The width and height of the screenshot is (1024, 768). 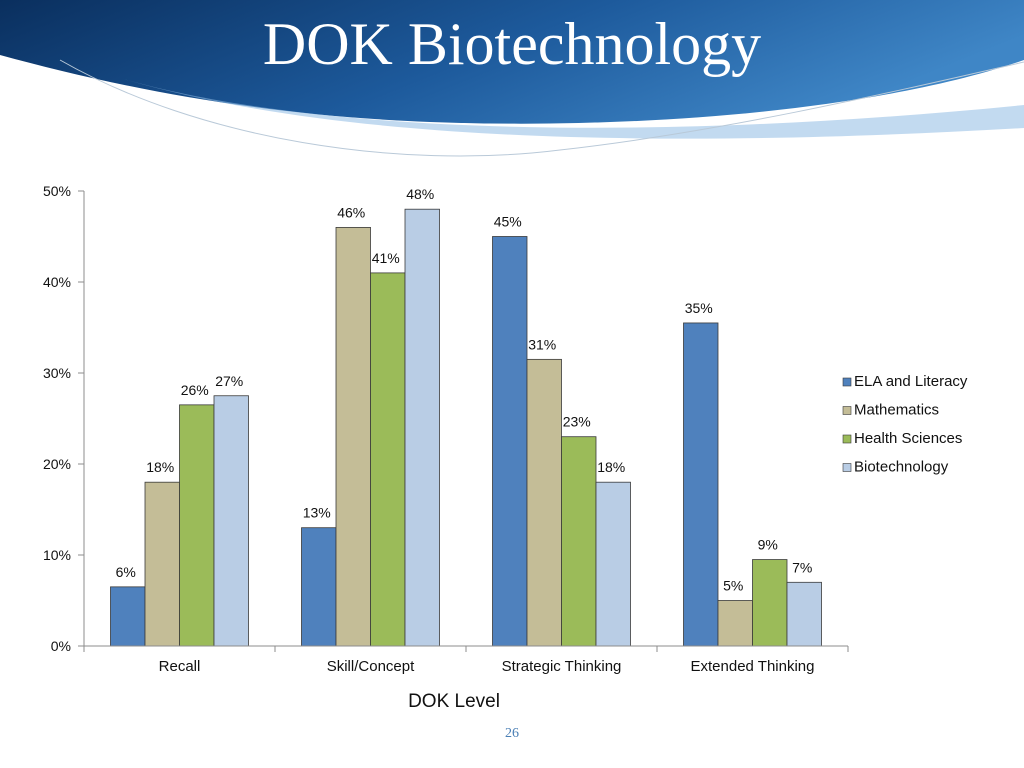 What do you see at coordinates (57, 555) in the screenshot?
I see `y-tick-label: 10%` at bounding box center [57, 555].